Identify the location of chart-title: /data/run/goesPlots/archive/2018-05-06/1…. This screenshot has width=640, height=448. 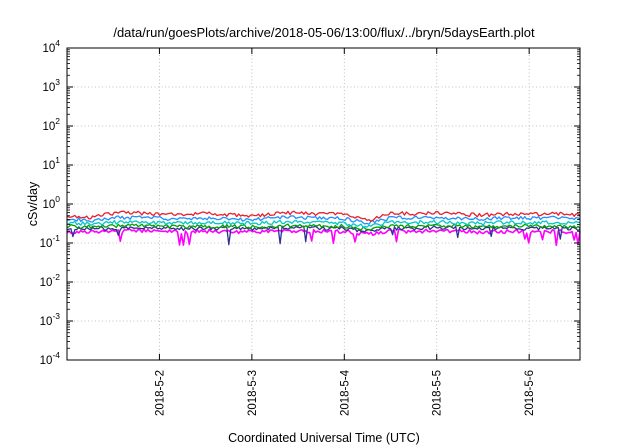
(324, 32).